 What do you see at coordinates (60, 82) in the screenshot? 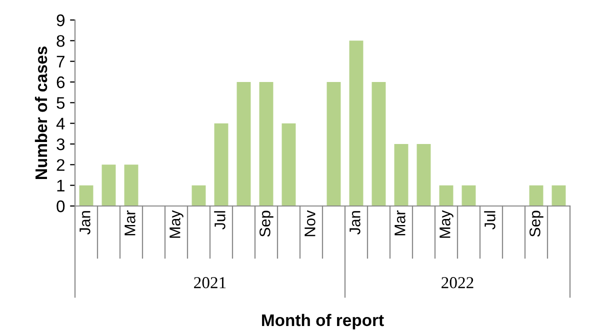
I see `y-tick-label: 6` at bounding box center [60, 82].